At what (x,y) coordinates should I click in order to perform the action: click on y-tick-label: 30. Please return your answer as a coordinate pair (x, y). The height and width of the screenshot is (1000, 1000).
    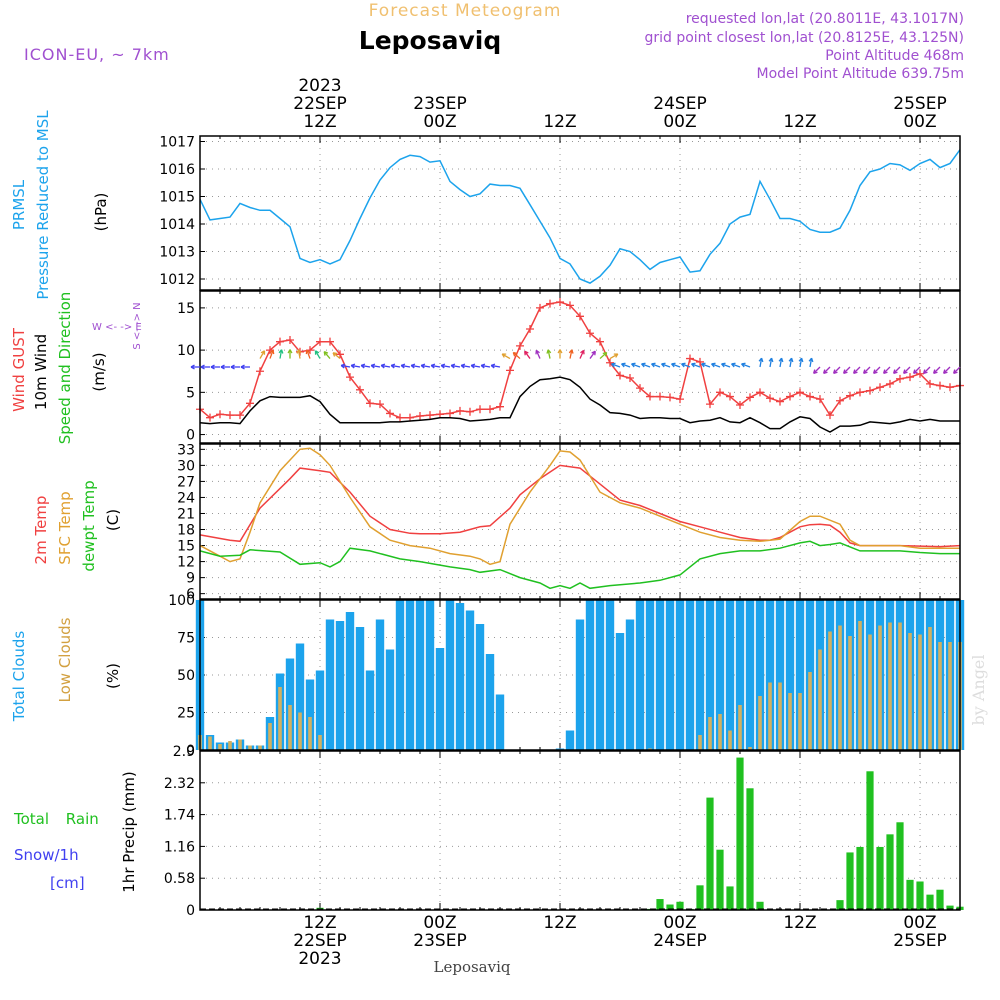
    Looking at the image, I should click on (186, 466).